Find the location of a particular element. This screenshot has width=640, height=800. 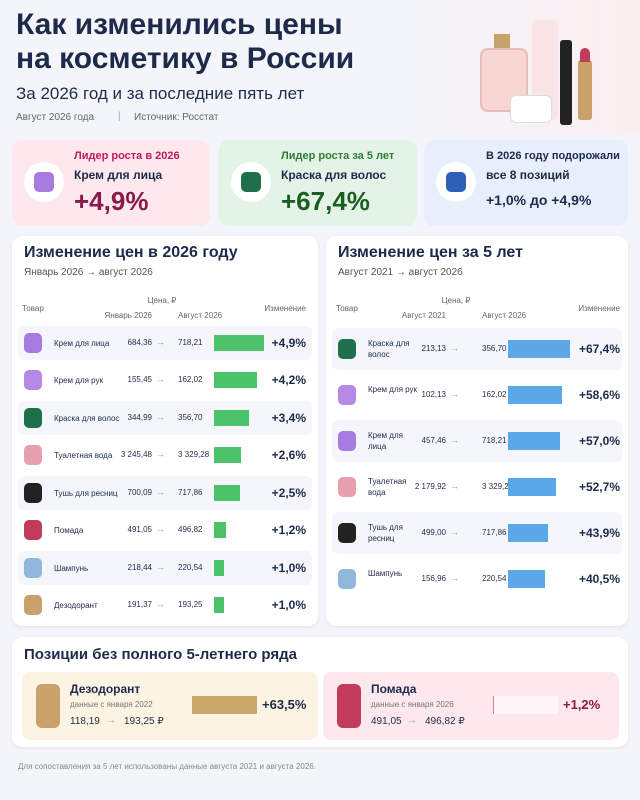

card-label: В 2026 году подорожали is located at coordinates (553, 156).